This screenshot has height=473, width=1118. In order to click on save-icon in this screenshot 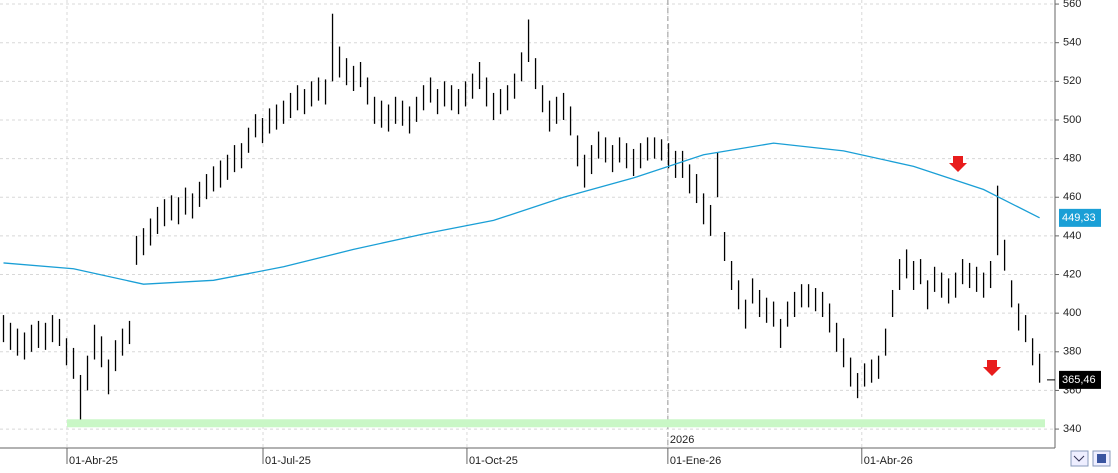, I will do `click(1101, 458)`.